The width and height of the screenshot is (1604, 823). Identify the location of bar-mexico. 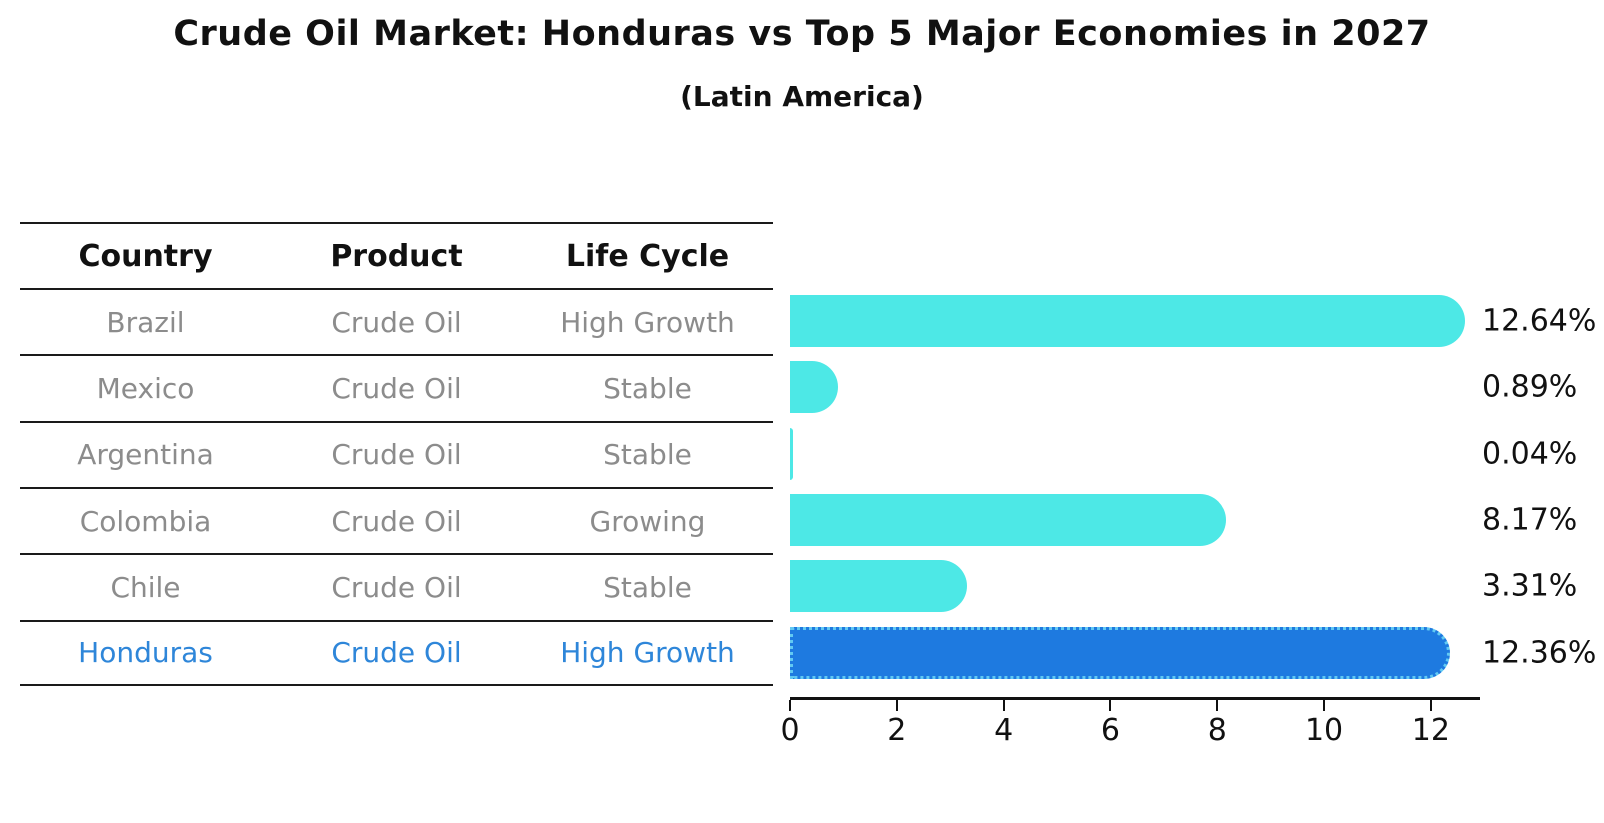
(814, 387).